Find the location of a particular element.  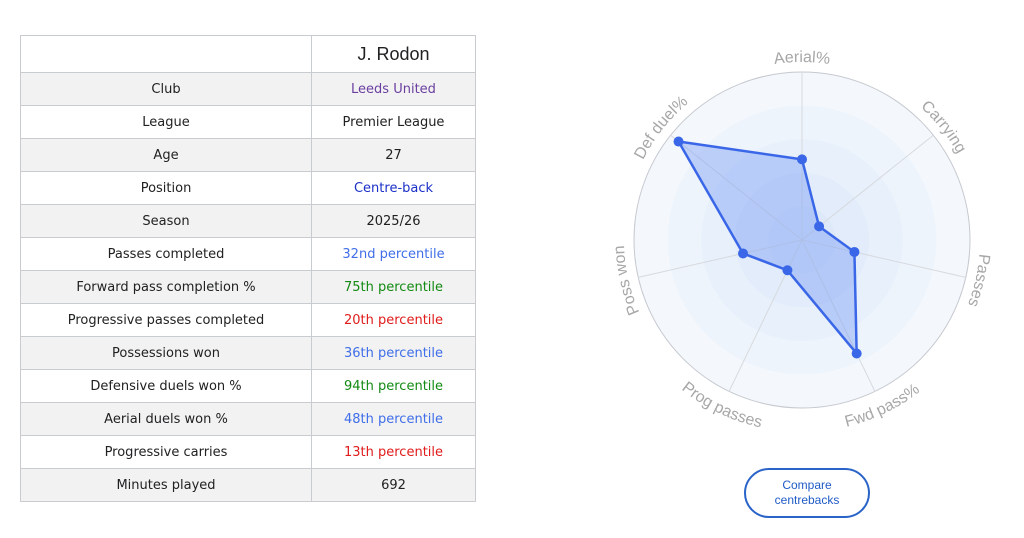

table-row: League Premier League is located at coordinates (248, 122).